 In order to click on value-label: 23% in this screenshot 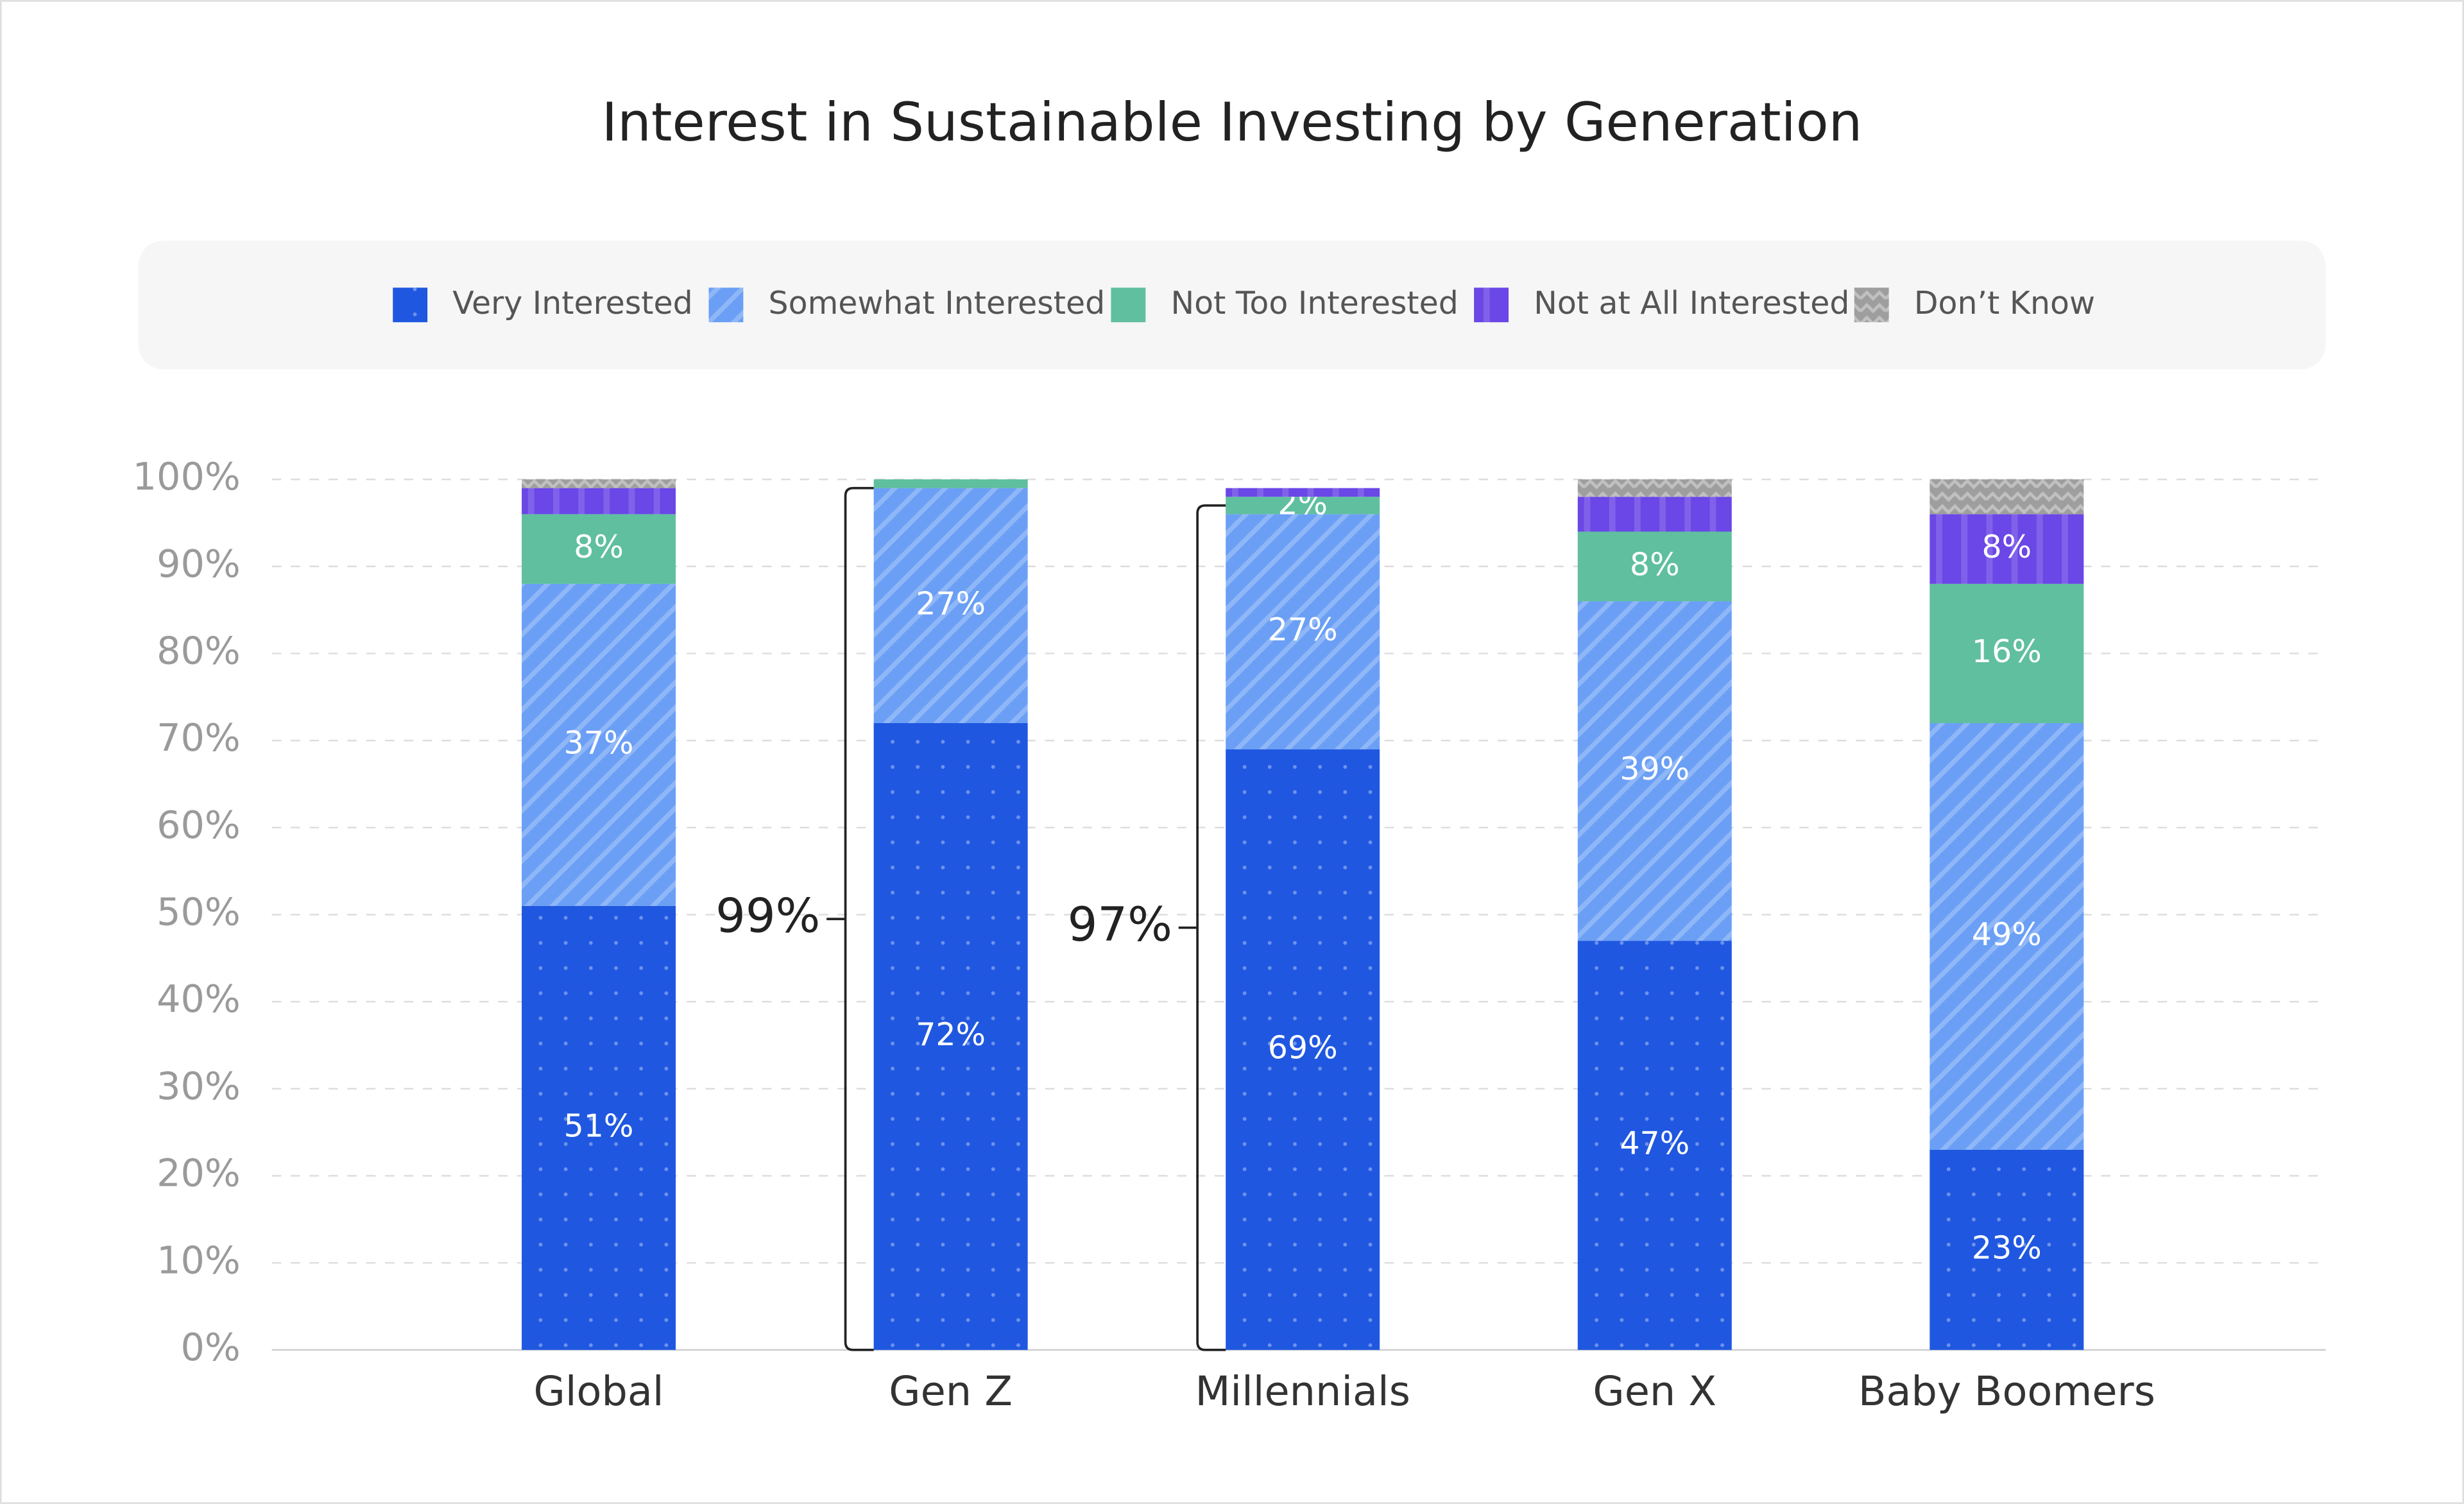, I will do `click(2007, 1247)`.